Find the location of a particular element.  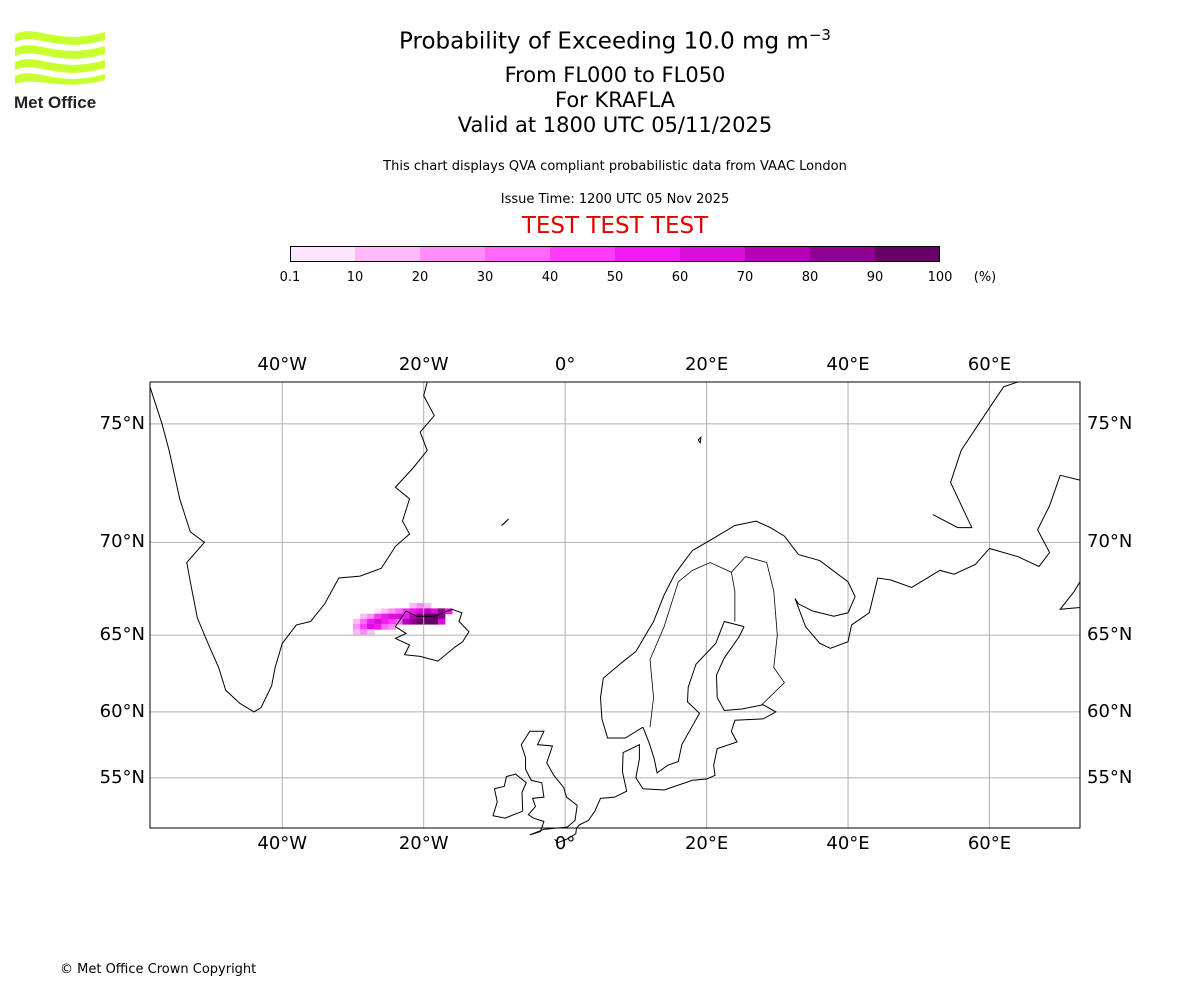

coastline-bear-island is located at coordinates (699, 440).